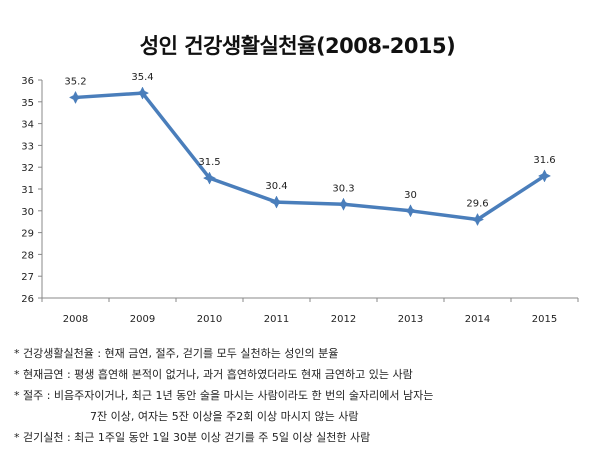  What do you see at coordinates (27, 125) in the screenshot?
I see `y-tick-label: 34` at bounding box center [27, 125].